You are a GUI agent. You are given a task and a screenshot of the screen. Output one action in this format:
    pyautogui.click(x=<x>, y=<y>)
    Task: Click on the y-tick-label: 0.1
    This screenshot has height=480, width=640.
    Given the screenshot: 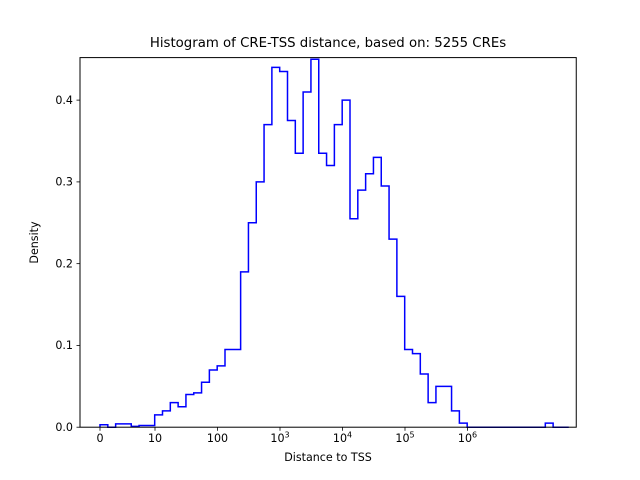 What is the action you would take?
    pyautogui.click(x=64, y=345)
    